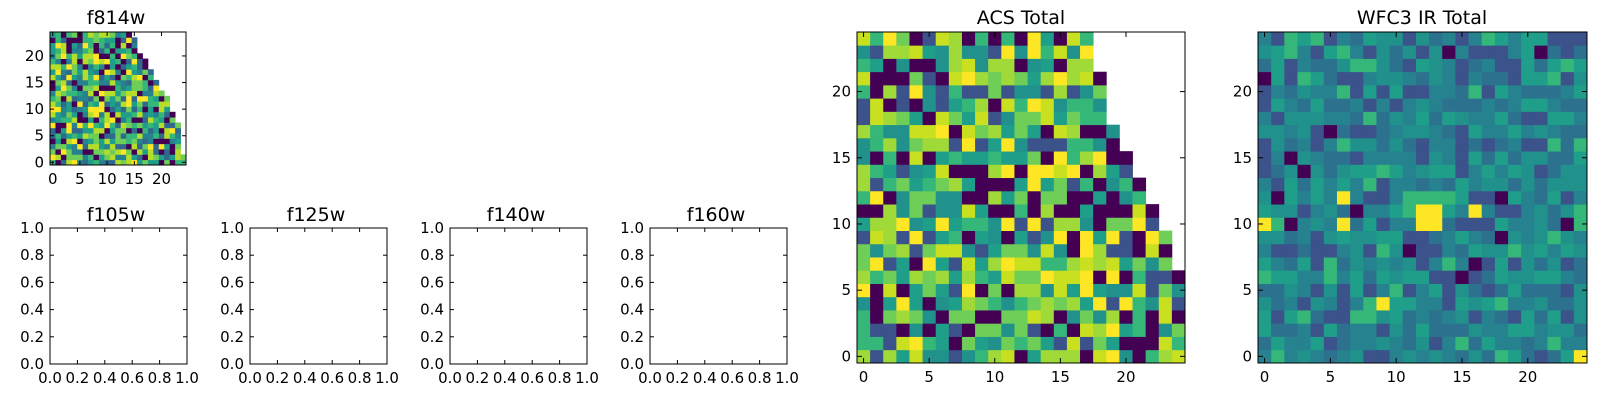  What do you see at coordinates (34, 109) in the screenshot?
I see `y-tick-label: 10` at bounding box center [34, 109].